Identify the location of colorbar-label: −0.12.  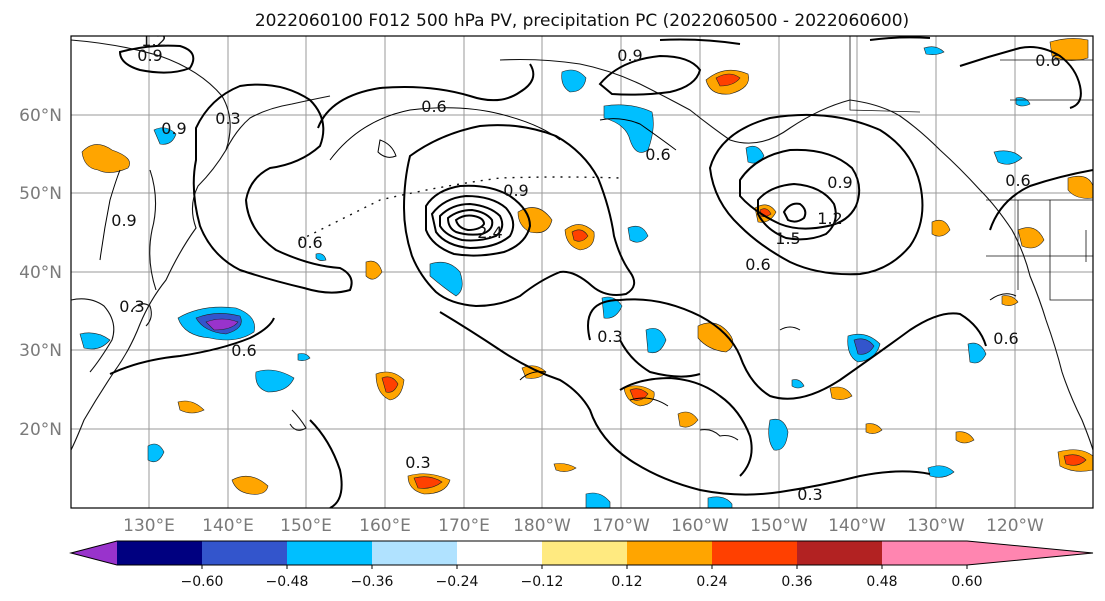
(542, 582).